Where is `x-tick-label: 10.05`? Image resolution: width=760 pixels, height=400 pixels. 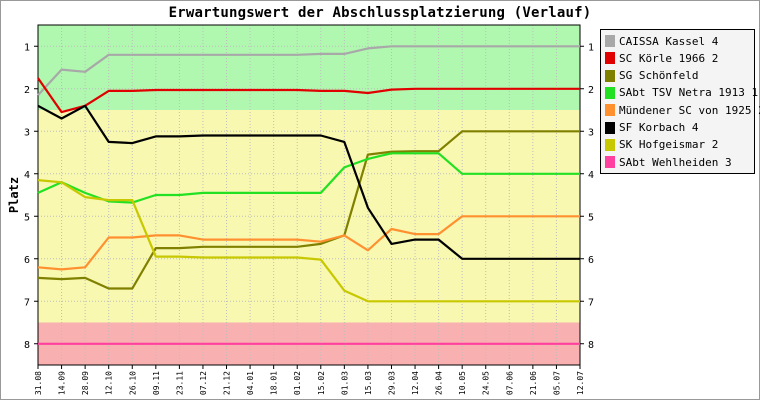
x-tick-label: 10.05 is located at coordinates (462, 383).